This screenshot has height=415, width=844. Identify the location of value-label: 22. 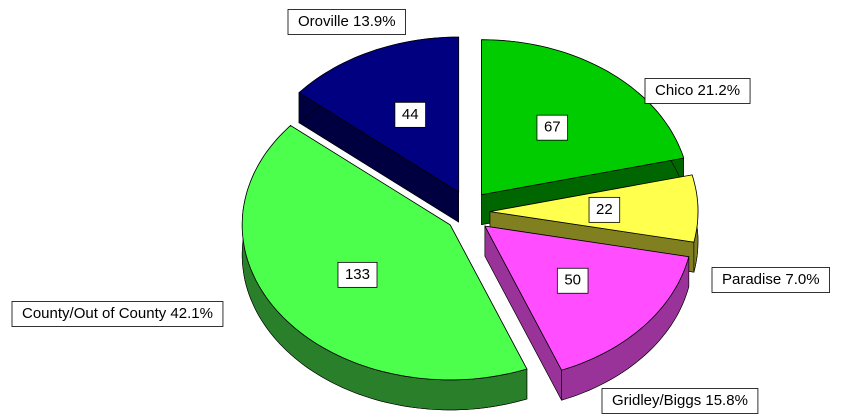
(604, 209).